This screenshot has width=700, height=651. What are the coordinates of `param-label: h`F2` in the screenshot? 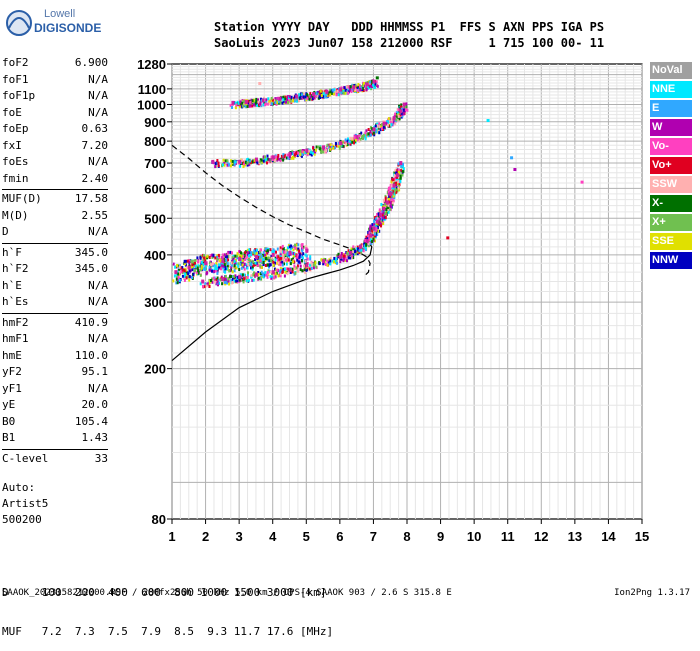 It's located at (15, 268).